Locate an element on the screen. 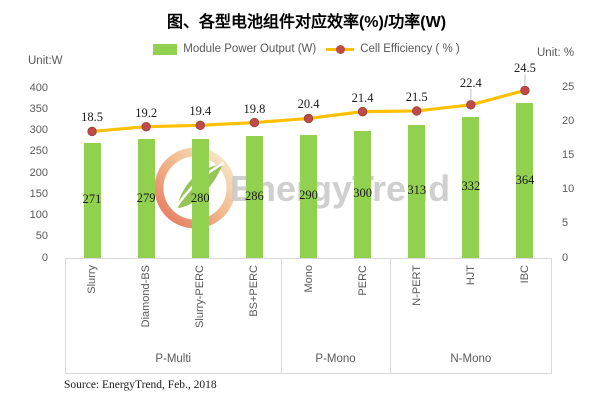 This screenshot has height=408, width=613. y-axis-tick-left: 200 is located at coordinates (38, 172).